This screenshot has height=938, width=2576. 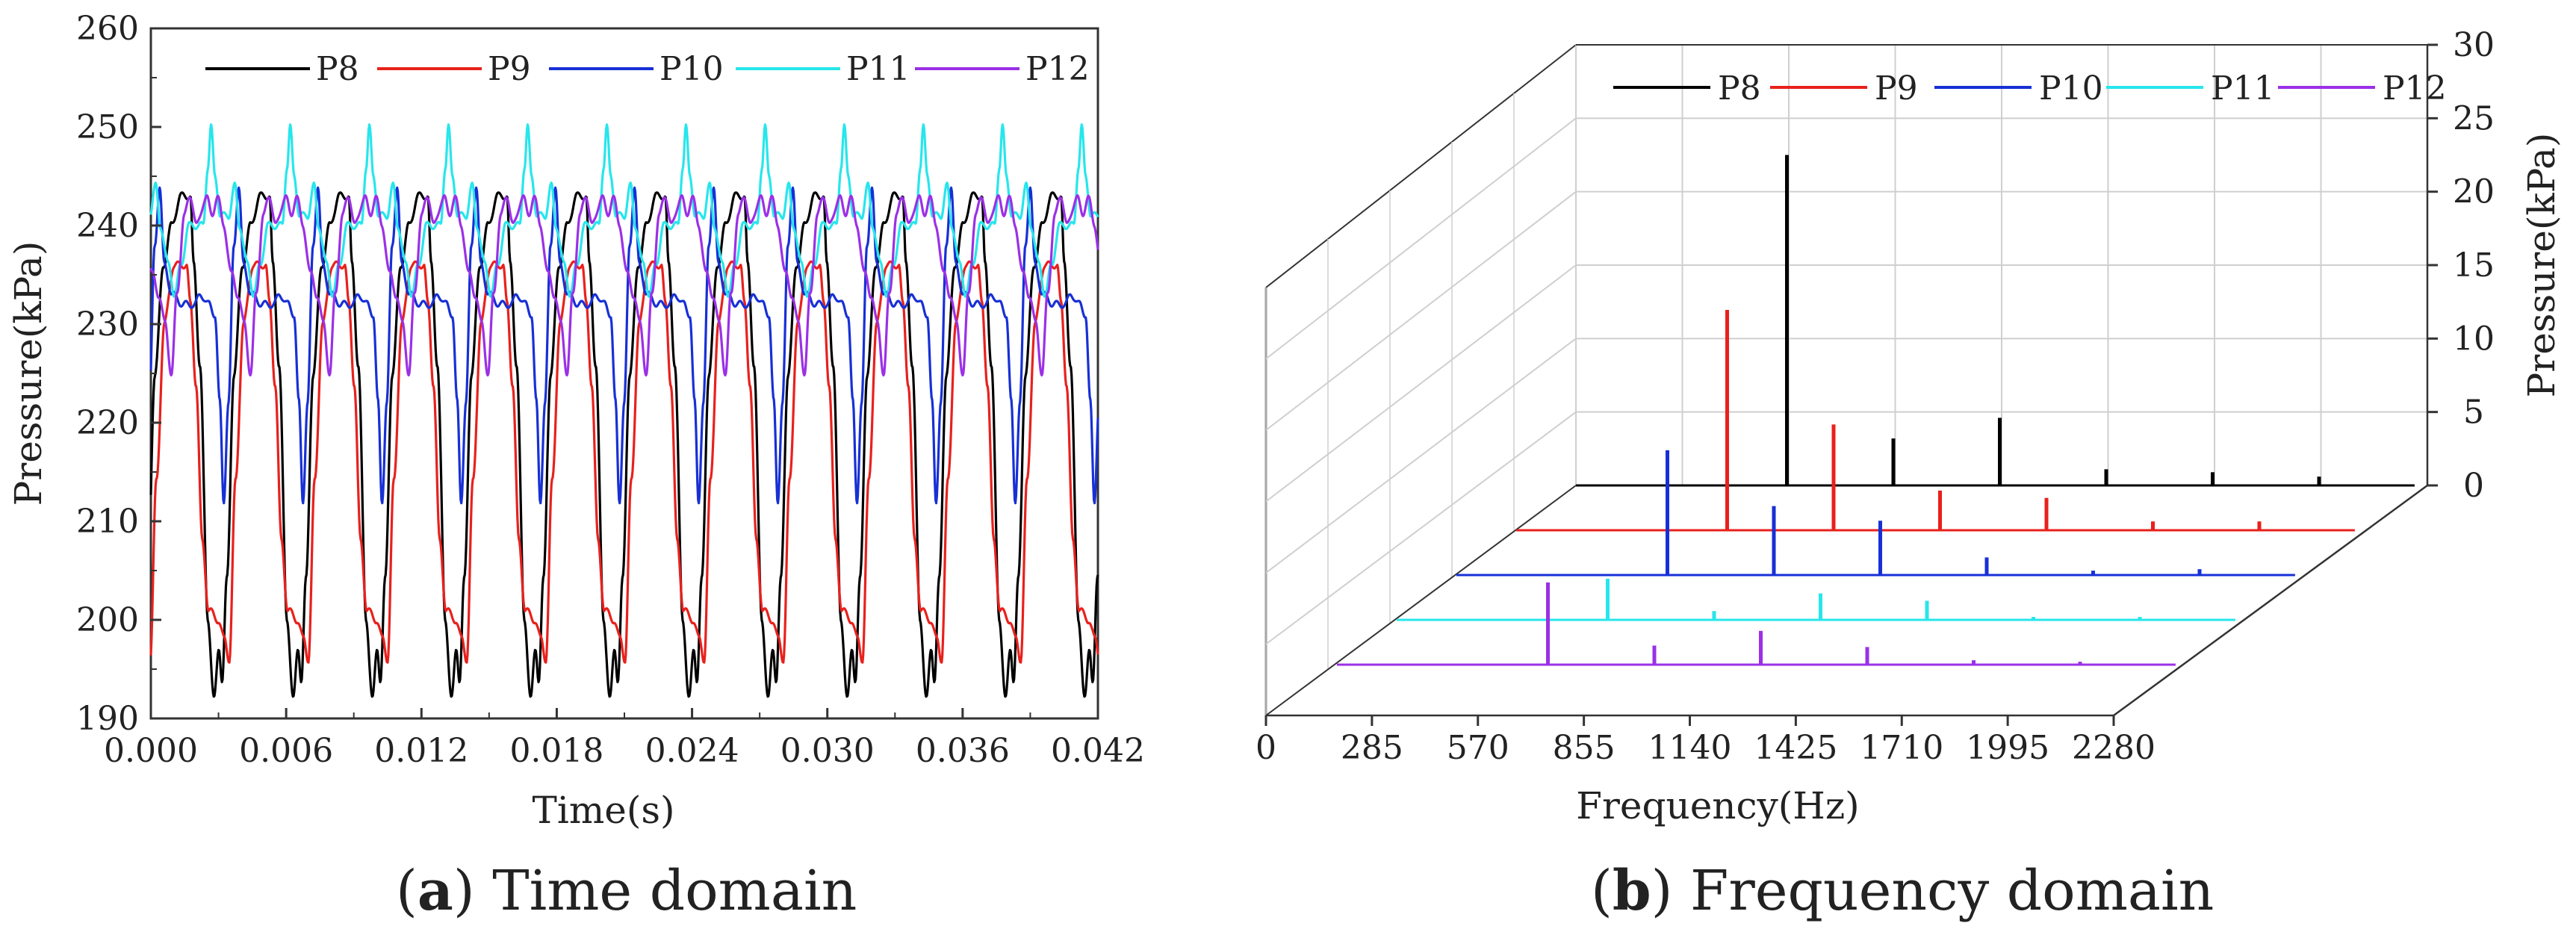 I want to click on x-tick-label: 1995, so click(x=2007, y=748).